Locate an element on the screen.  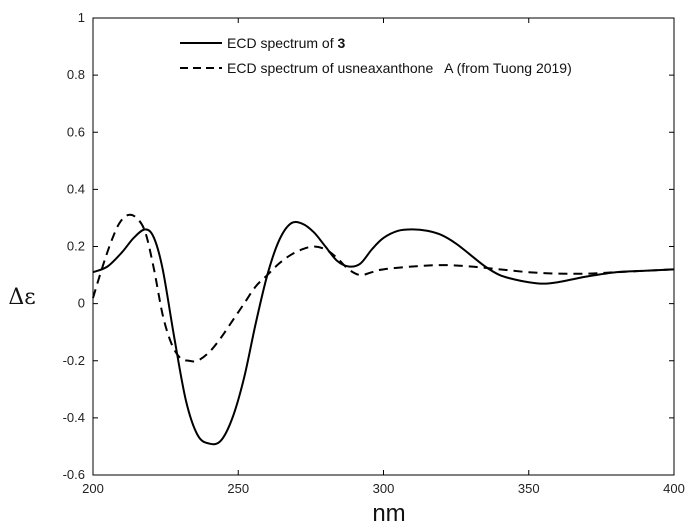
x-tick-label: 200 is located at coordinates (93, 488).